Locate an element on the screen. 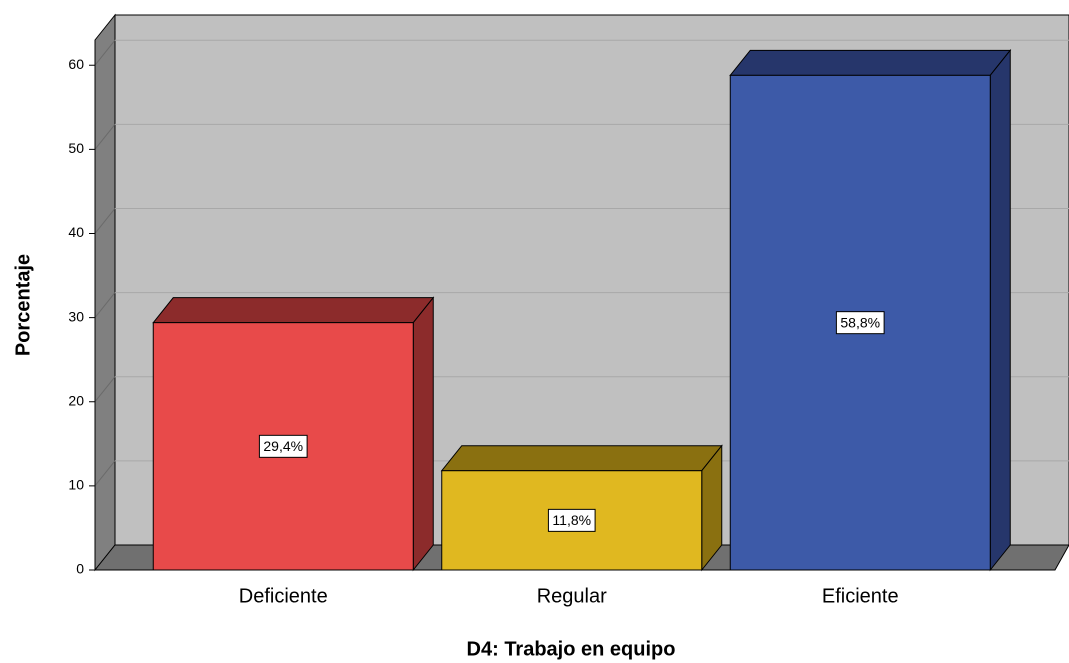 This screenshot has width=1069, height=663. y-tick-label: 50 is located at coordinates (76, 148).